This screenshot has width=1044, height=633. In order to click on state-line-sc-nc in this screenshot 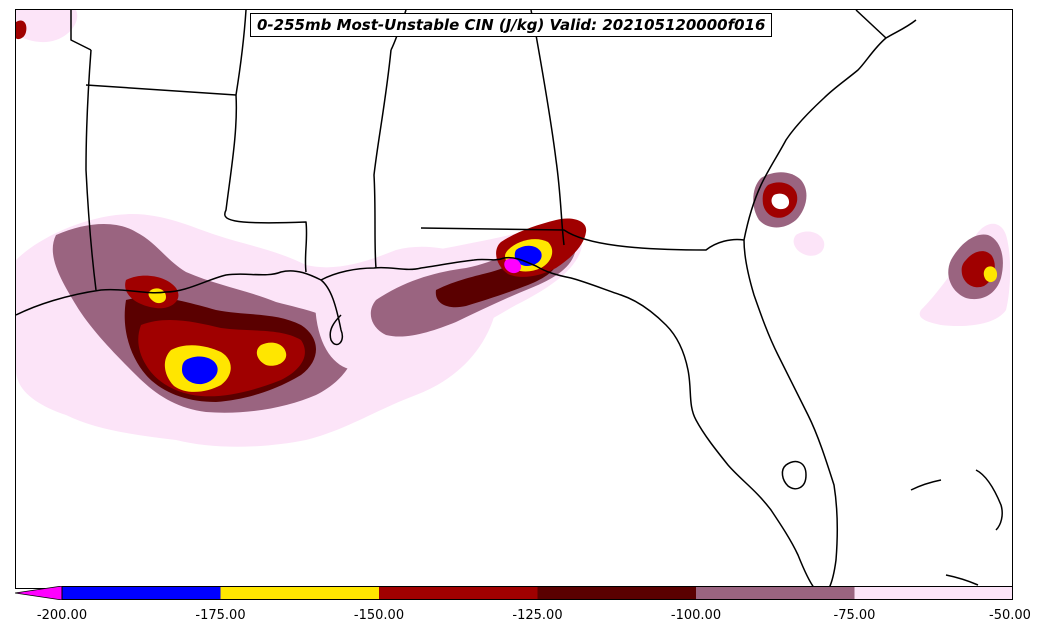, I will do `click(871, 24)`.